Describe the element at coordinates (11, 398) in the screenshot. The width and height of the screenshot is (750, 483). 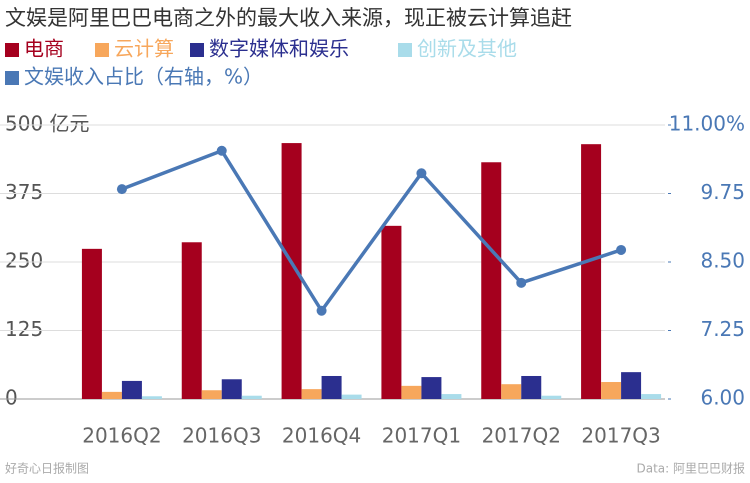
I see `y-tick-label: 0` at that location.